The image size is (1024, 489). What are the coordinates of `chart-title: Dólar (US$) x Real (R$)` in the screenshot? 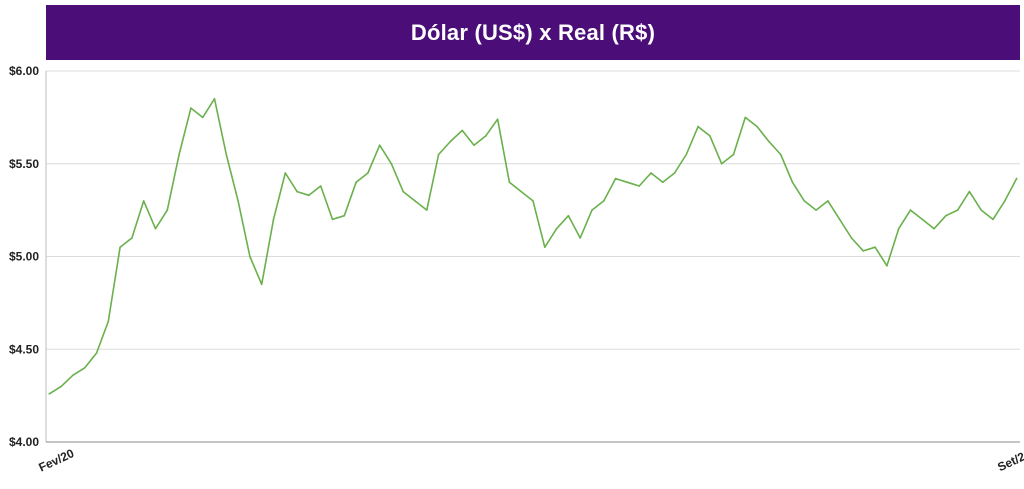 It's located at (533, 32).